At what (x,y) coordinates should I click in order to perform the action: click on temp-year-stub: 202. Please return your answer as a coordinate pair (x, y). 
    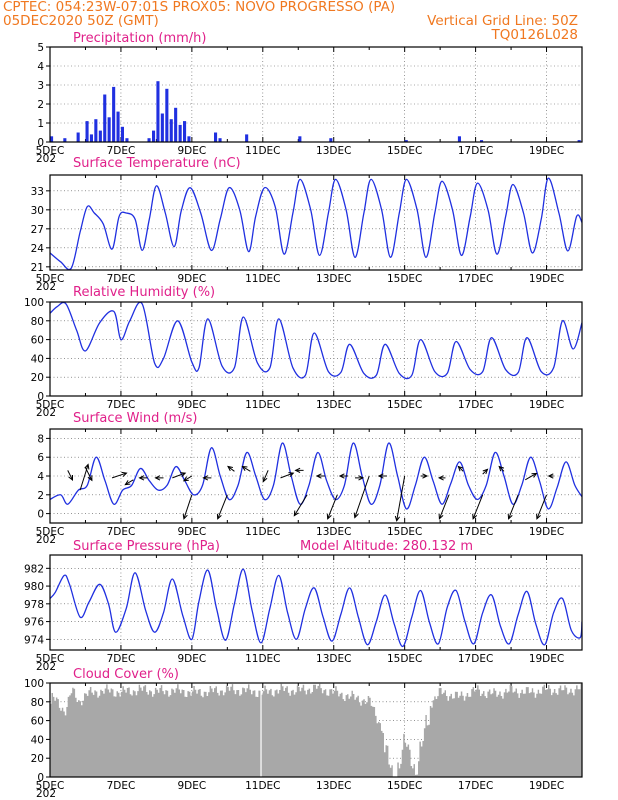
    Looking at the image, I should click on (46, 287).